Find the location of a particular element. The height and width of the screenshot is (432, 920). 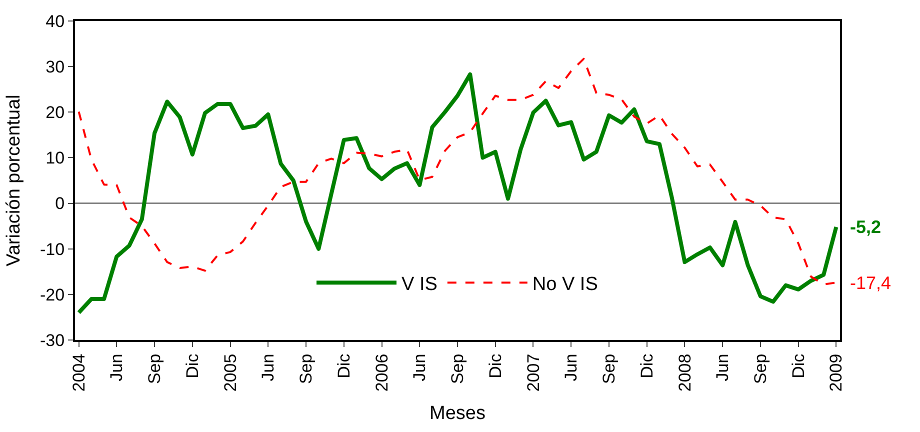

y-tick-label: -20 is located at coordinates (52, 294).